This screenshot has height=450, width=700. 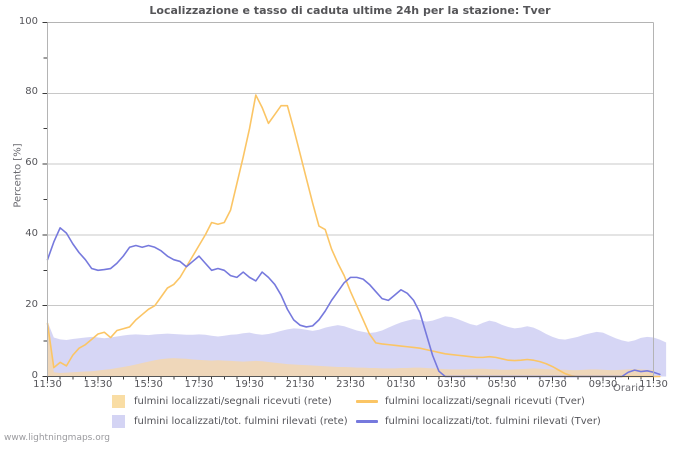 What do you see at coordinates (98, 384) in the screenshot?
I see `x-tick-label: 13:30` at bounding box center [98, 384].